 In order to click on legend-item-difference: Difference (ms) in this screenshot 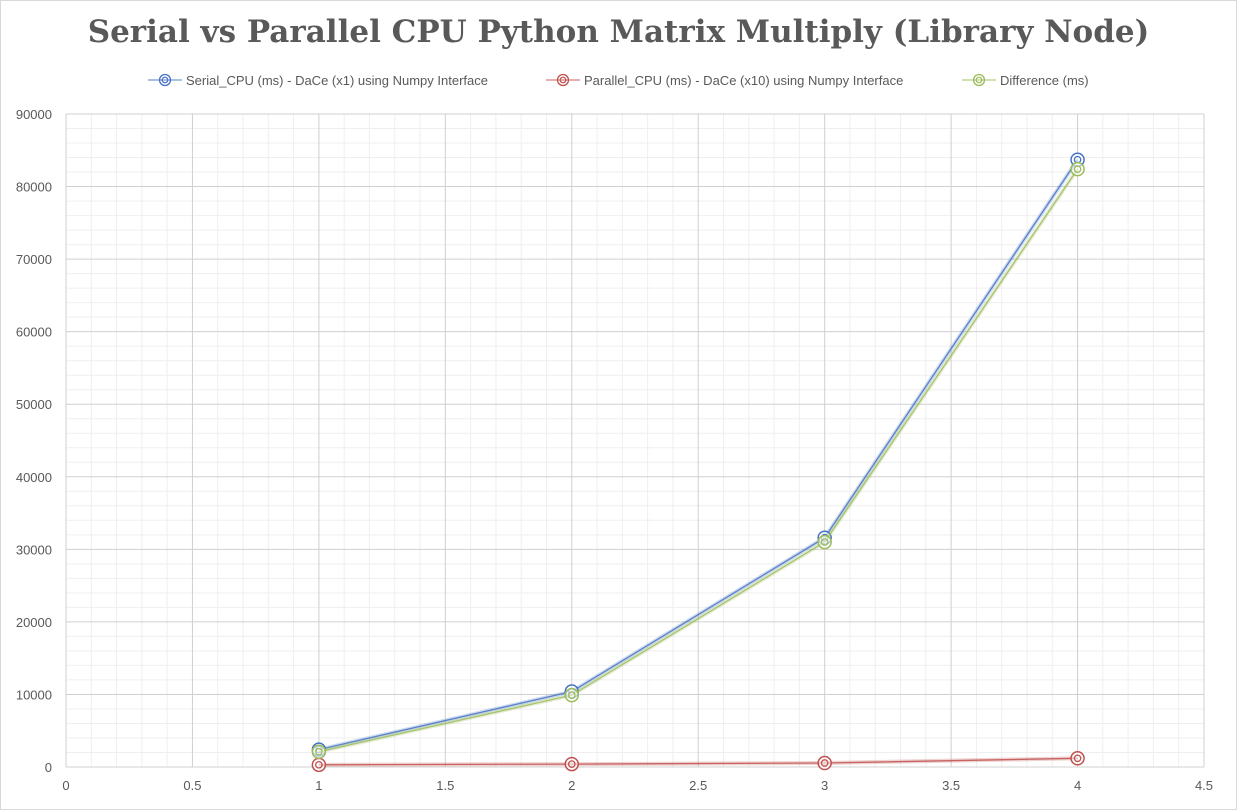, I will do `click(1025, 80)`.